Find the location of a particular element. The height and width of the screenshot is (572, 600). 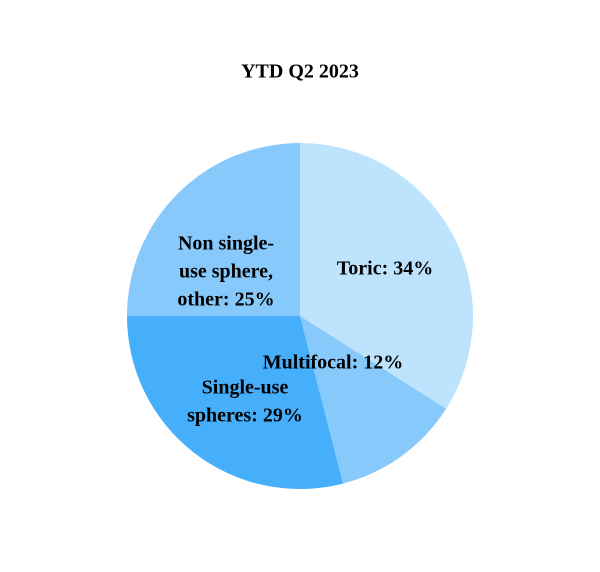

slice-label: spheres: 29% is located at coordinates (245, 416).